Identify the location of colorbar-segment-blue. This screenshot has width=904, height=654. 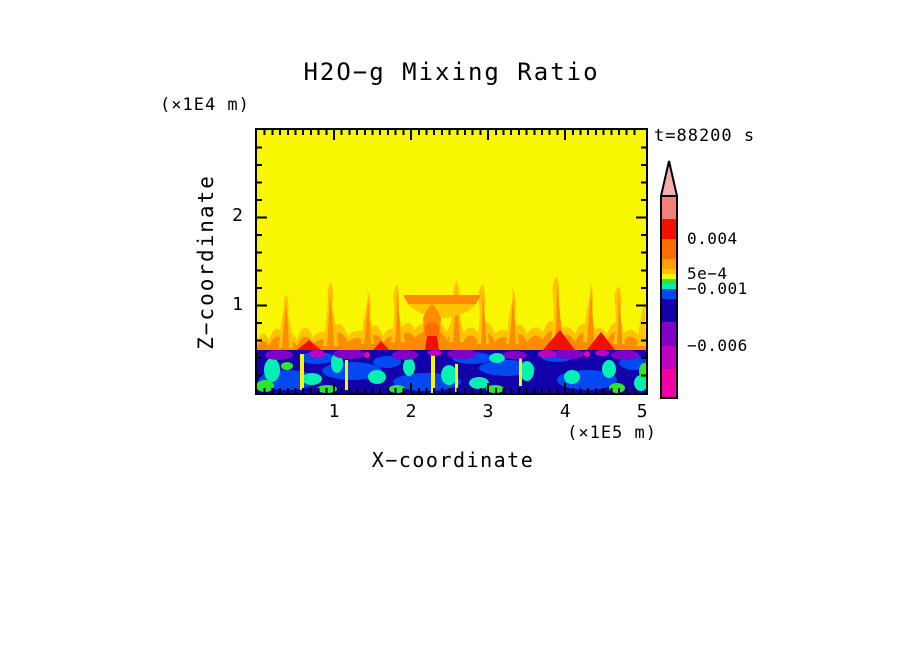
(669, 294).